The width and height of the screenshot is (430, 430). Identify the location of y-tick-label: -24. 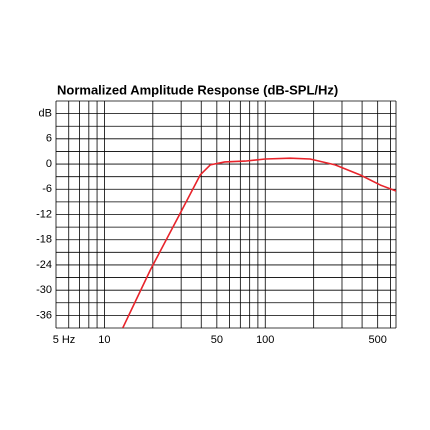
(44, 265).